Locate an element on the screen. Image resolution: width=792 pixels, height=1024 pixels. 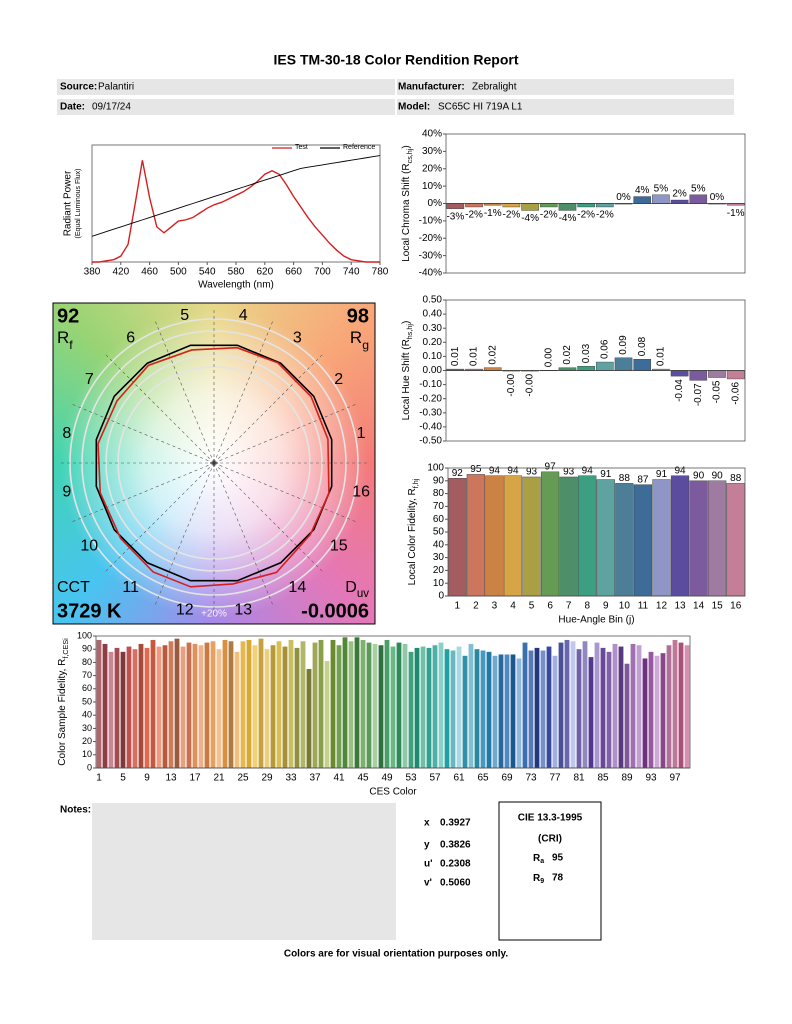
cct-value: 3729 K is located at coordinates (89, 611).